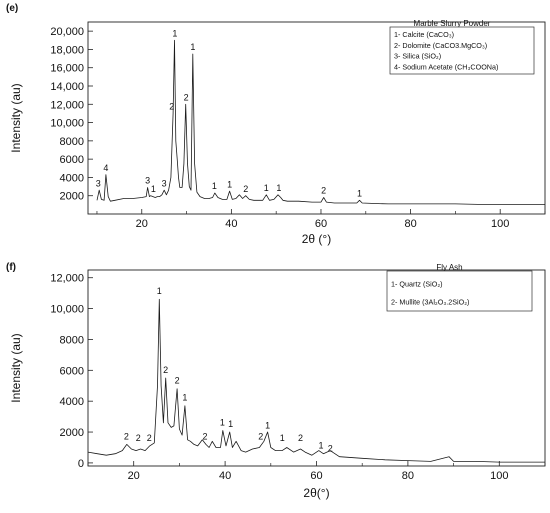 Image resolution: width=550 pixels, height=513 pixels. Describe the element at coordinates (417, 284) in the screenshot. I see `legend-entry: 1- Quartz (SiO₂)` at that location.